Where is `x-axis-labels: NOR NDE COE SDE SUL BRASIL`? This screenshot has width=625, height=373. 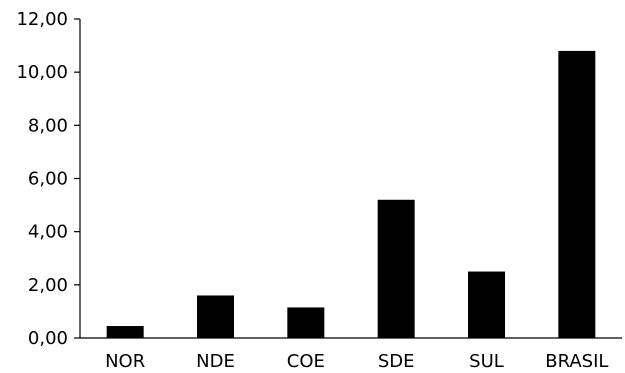 x-axis-labels: NOR NDE COE SDE SUL BRASIL is located at coordinates (356, 361).